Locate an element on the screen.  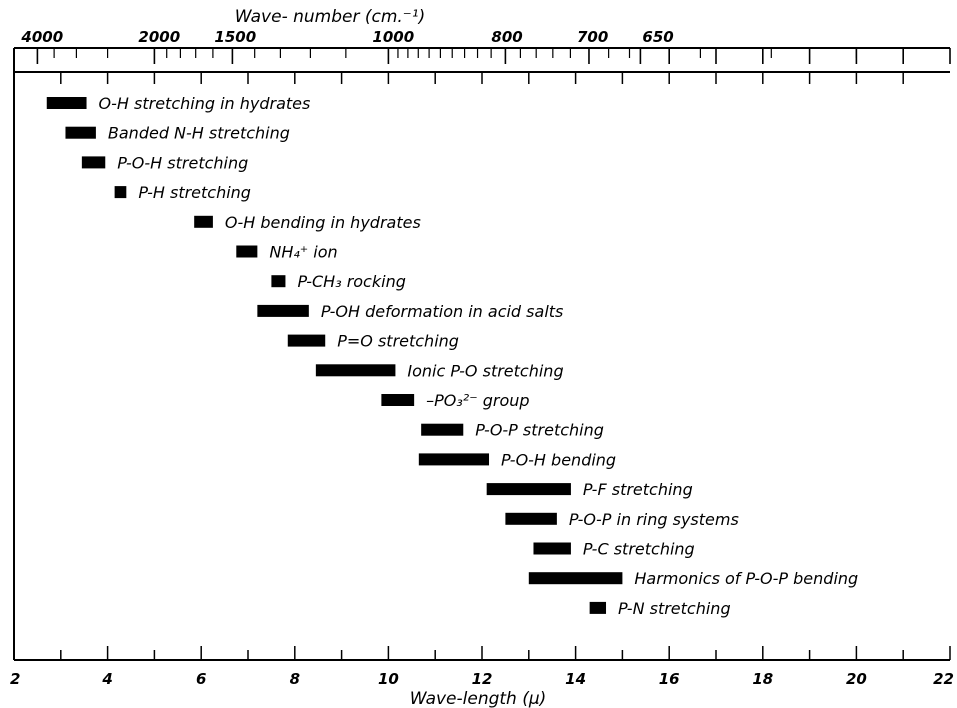
range-label: P-H stretching is located at coordinates (194, 192).